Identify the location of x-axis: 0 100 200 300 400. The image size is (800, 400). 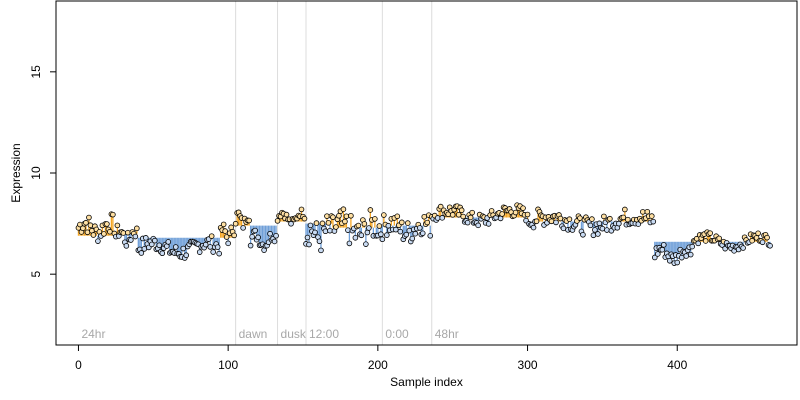
(381, 358).